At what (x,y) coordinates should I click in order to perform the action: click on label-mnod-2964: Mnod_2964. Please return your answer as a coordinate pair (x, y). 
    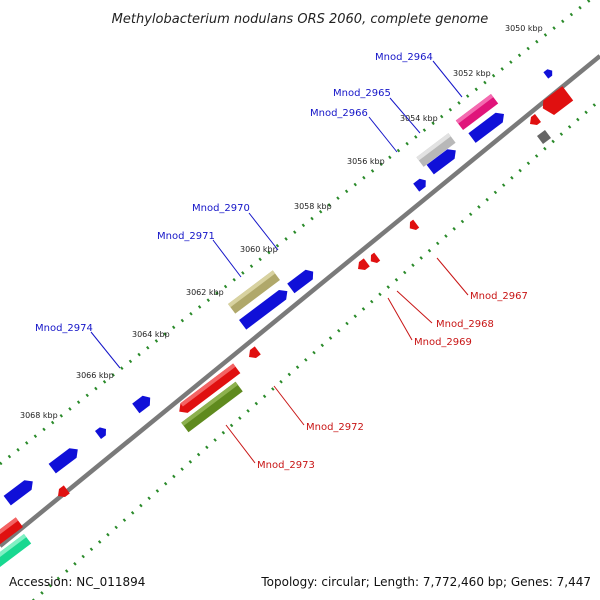
    Looking at the image, I should click on (404, 57).